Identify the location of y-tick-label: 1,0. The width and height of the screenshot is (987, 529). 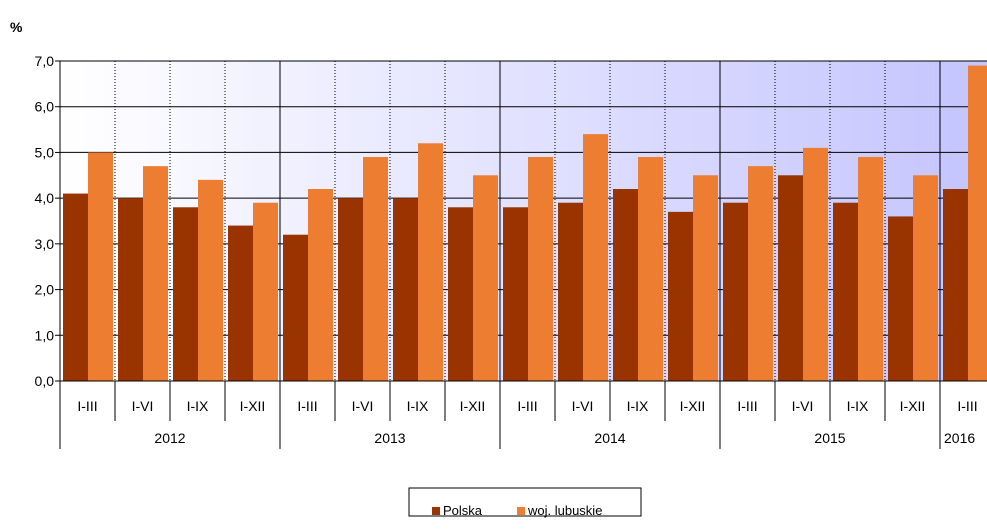
(45, 335).